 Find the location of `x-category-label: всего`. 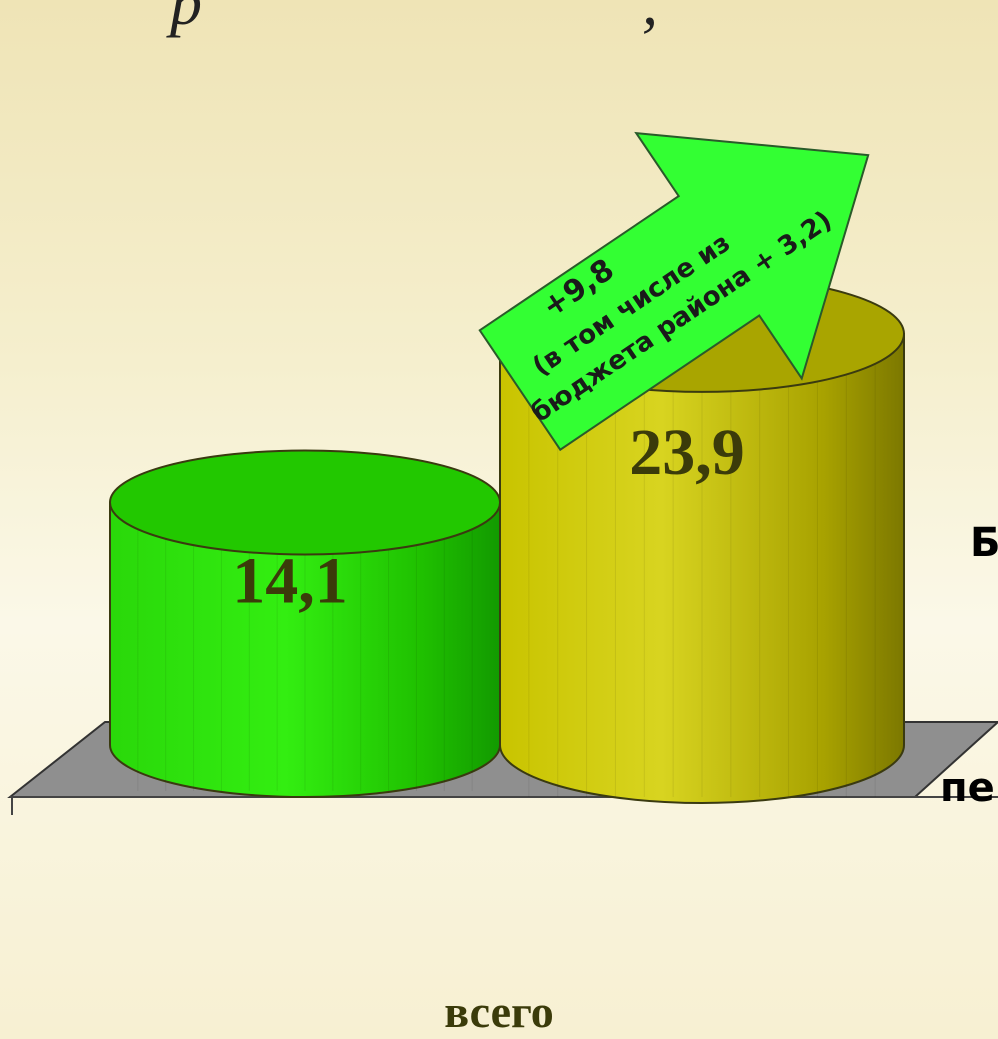

x-category-label: всего is located at coordinates (499, 1011).